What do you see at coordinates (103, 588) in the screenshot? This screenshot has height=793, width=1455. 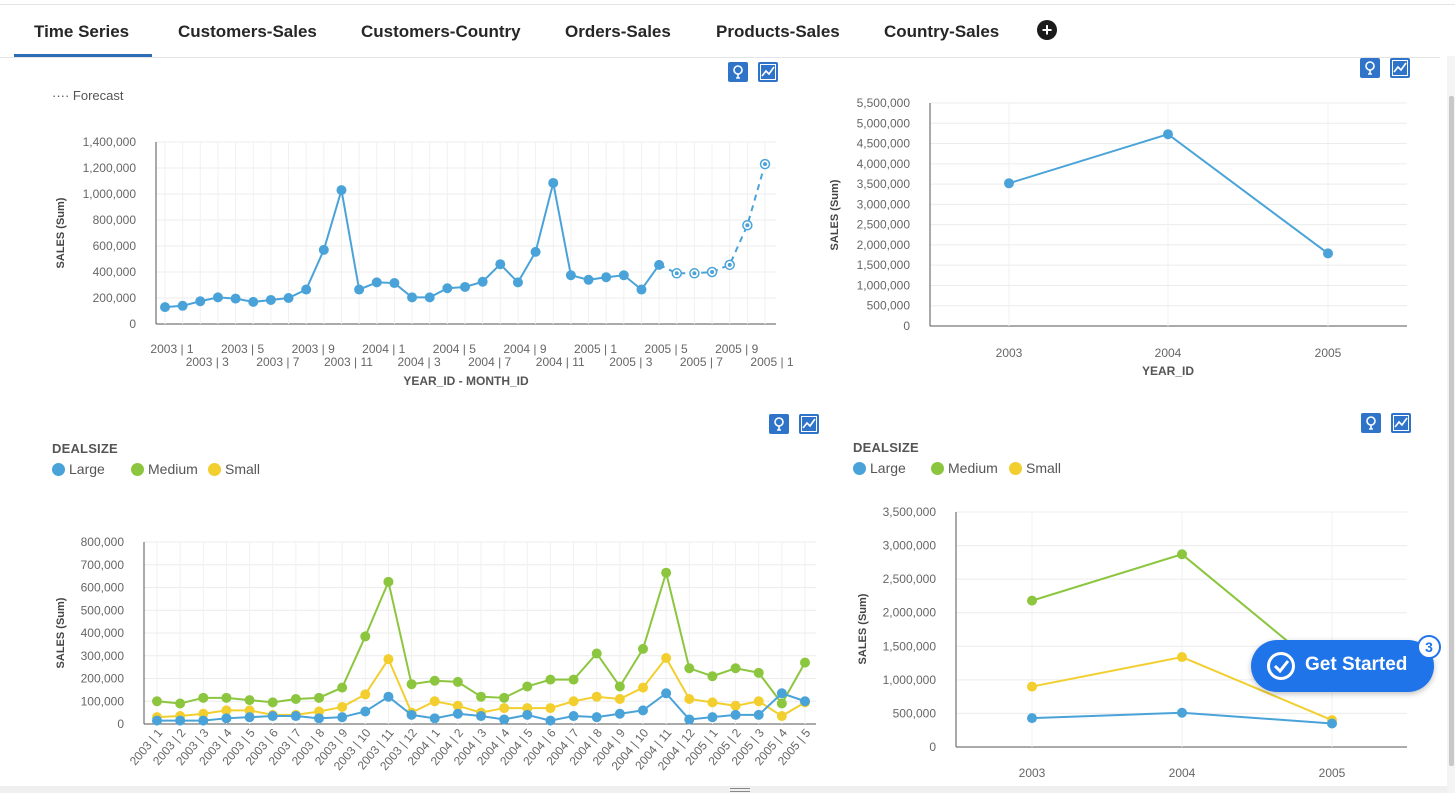 I see `y-tick-label: 600,000` at bounding box center [103, 588].